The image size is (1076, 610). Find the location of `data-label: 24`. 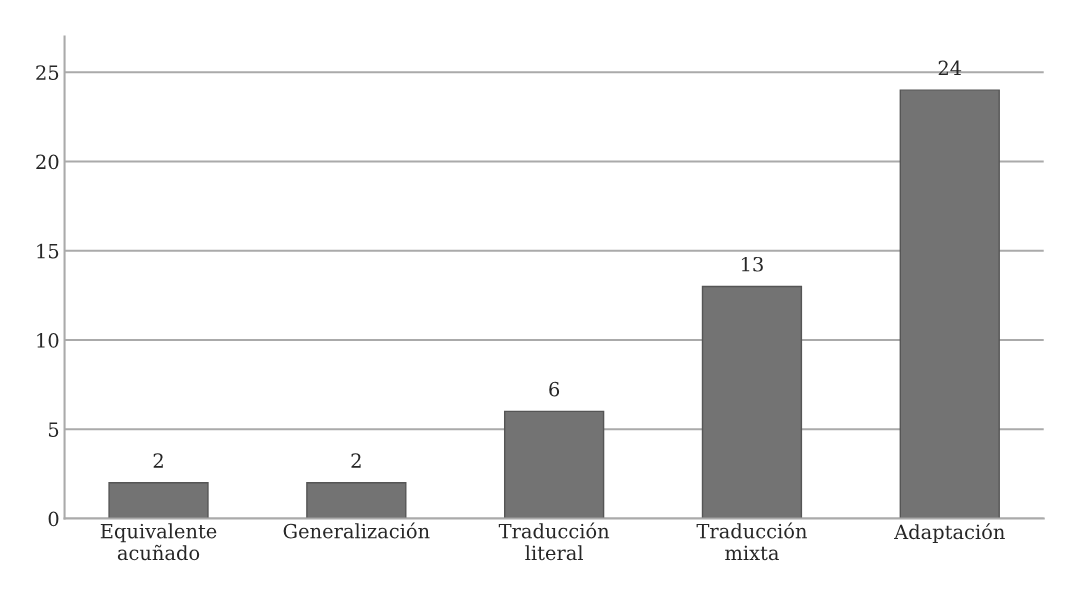

data-label: 24 is located at coordinates (950, 67).